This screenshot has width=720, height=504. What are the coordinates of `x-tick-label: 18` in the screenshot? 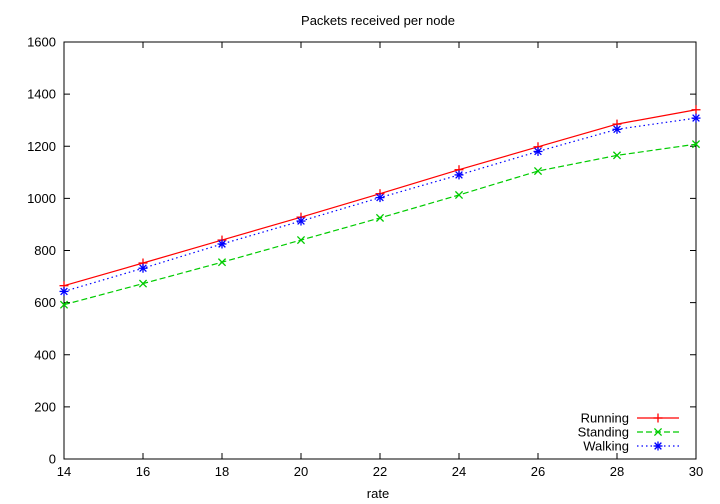 It's located at (222, 471).